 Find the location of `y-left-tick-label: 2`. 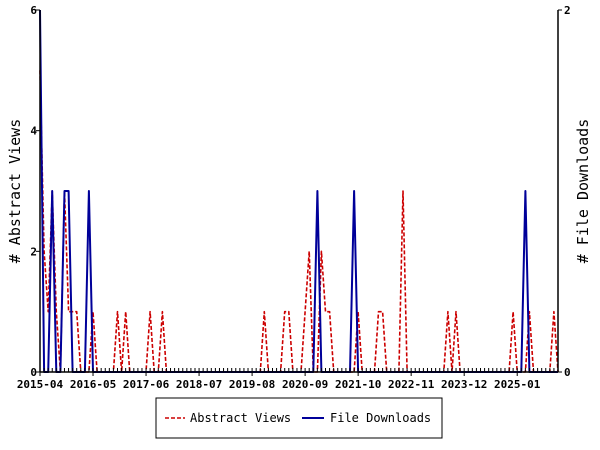

y-left-tick-label: 2 is located at coordinates (33, 251).